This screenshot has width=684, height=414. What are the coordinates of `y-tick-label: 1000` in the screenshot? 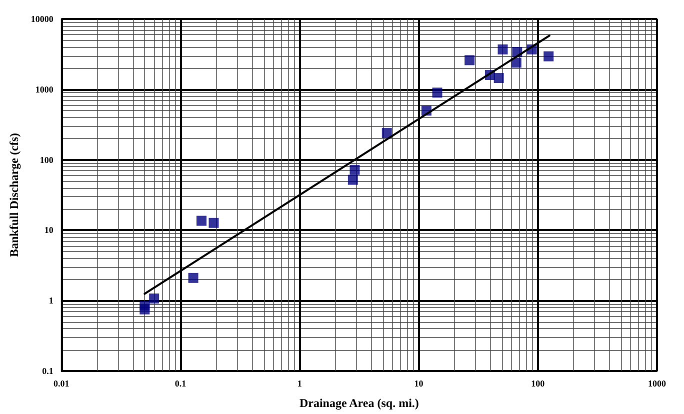 It's located at (44, 89).